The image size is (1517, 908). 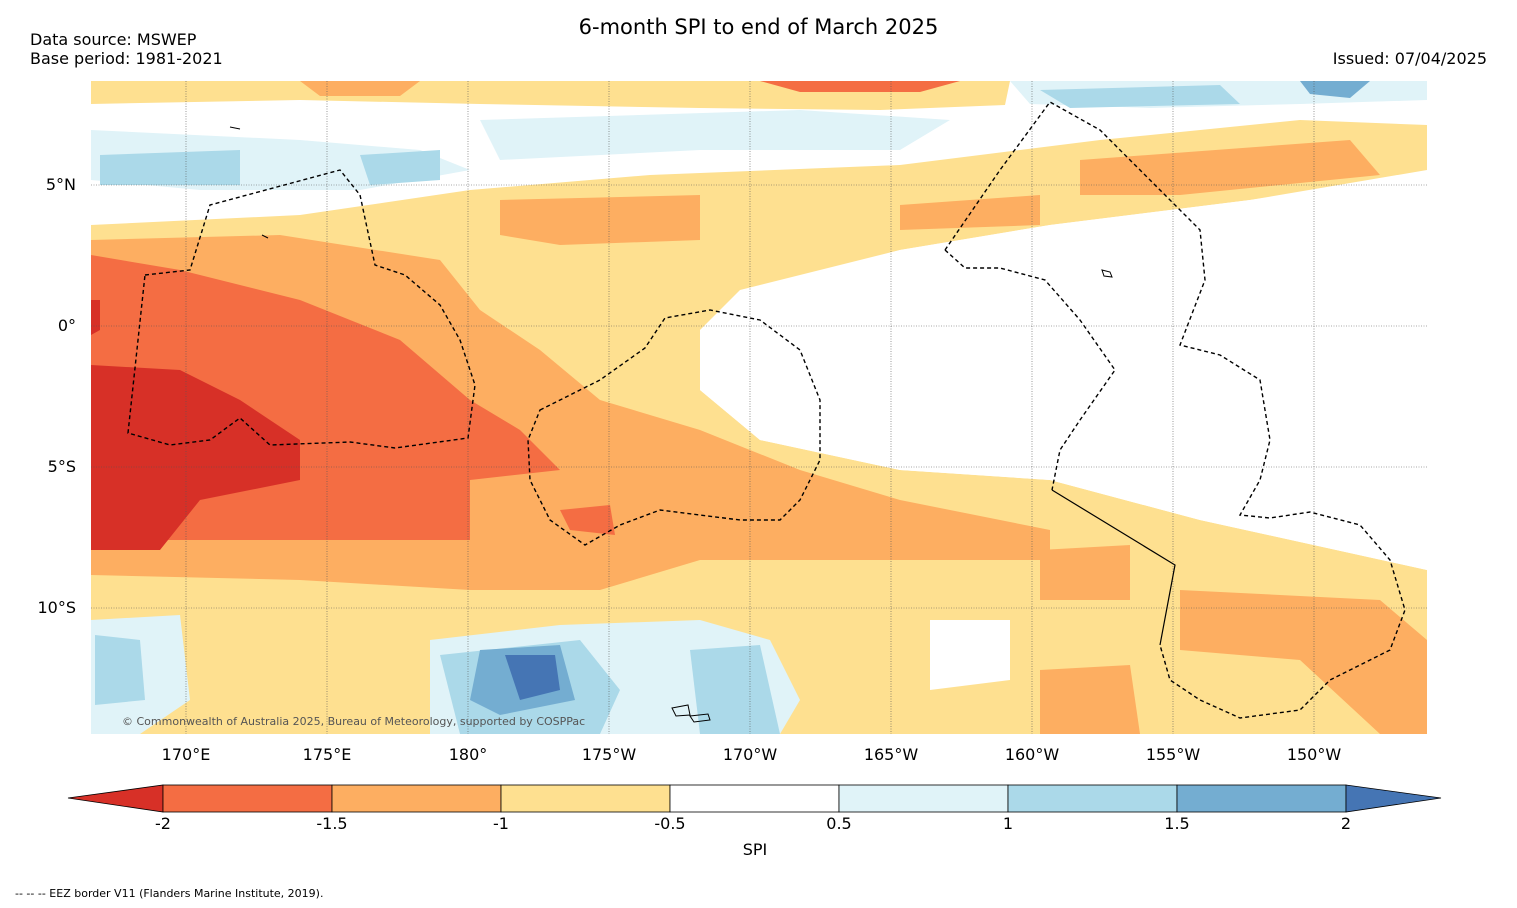 What do you see at coordinates (327, 754) in the screenshot?
I see `lon-label: 175°E` at bounding box center [327, 754].